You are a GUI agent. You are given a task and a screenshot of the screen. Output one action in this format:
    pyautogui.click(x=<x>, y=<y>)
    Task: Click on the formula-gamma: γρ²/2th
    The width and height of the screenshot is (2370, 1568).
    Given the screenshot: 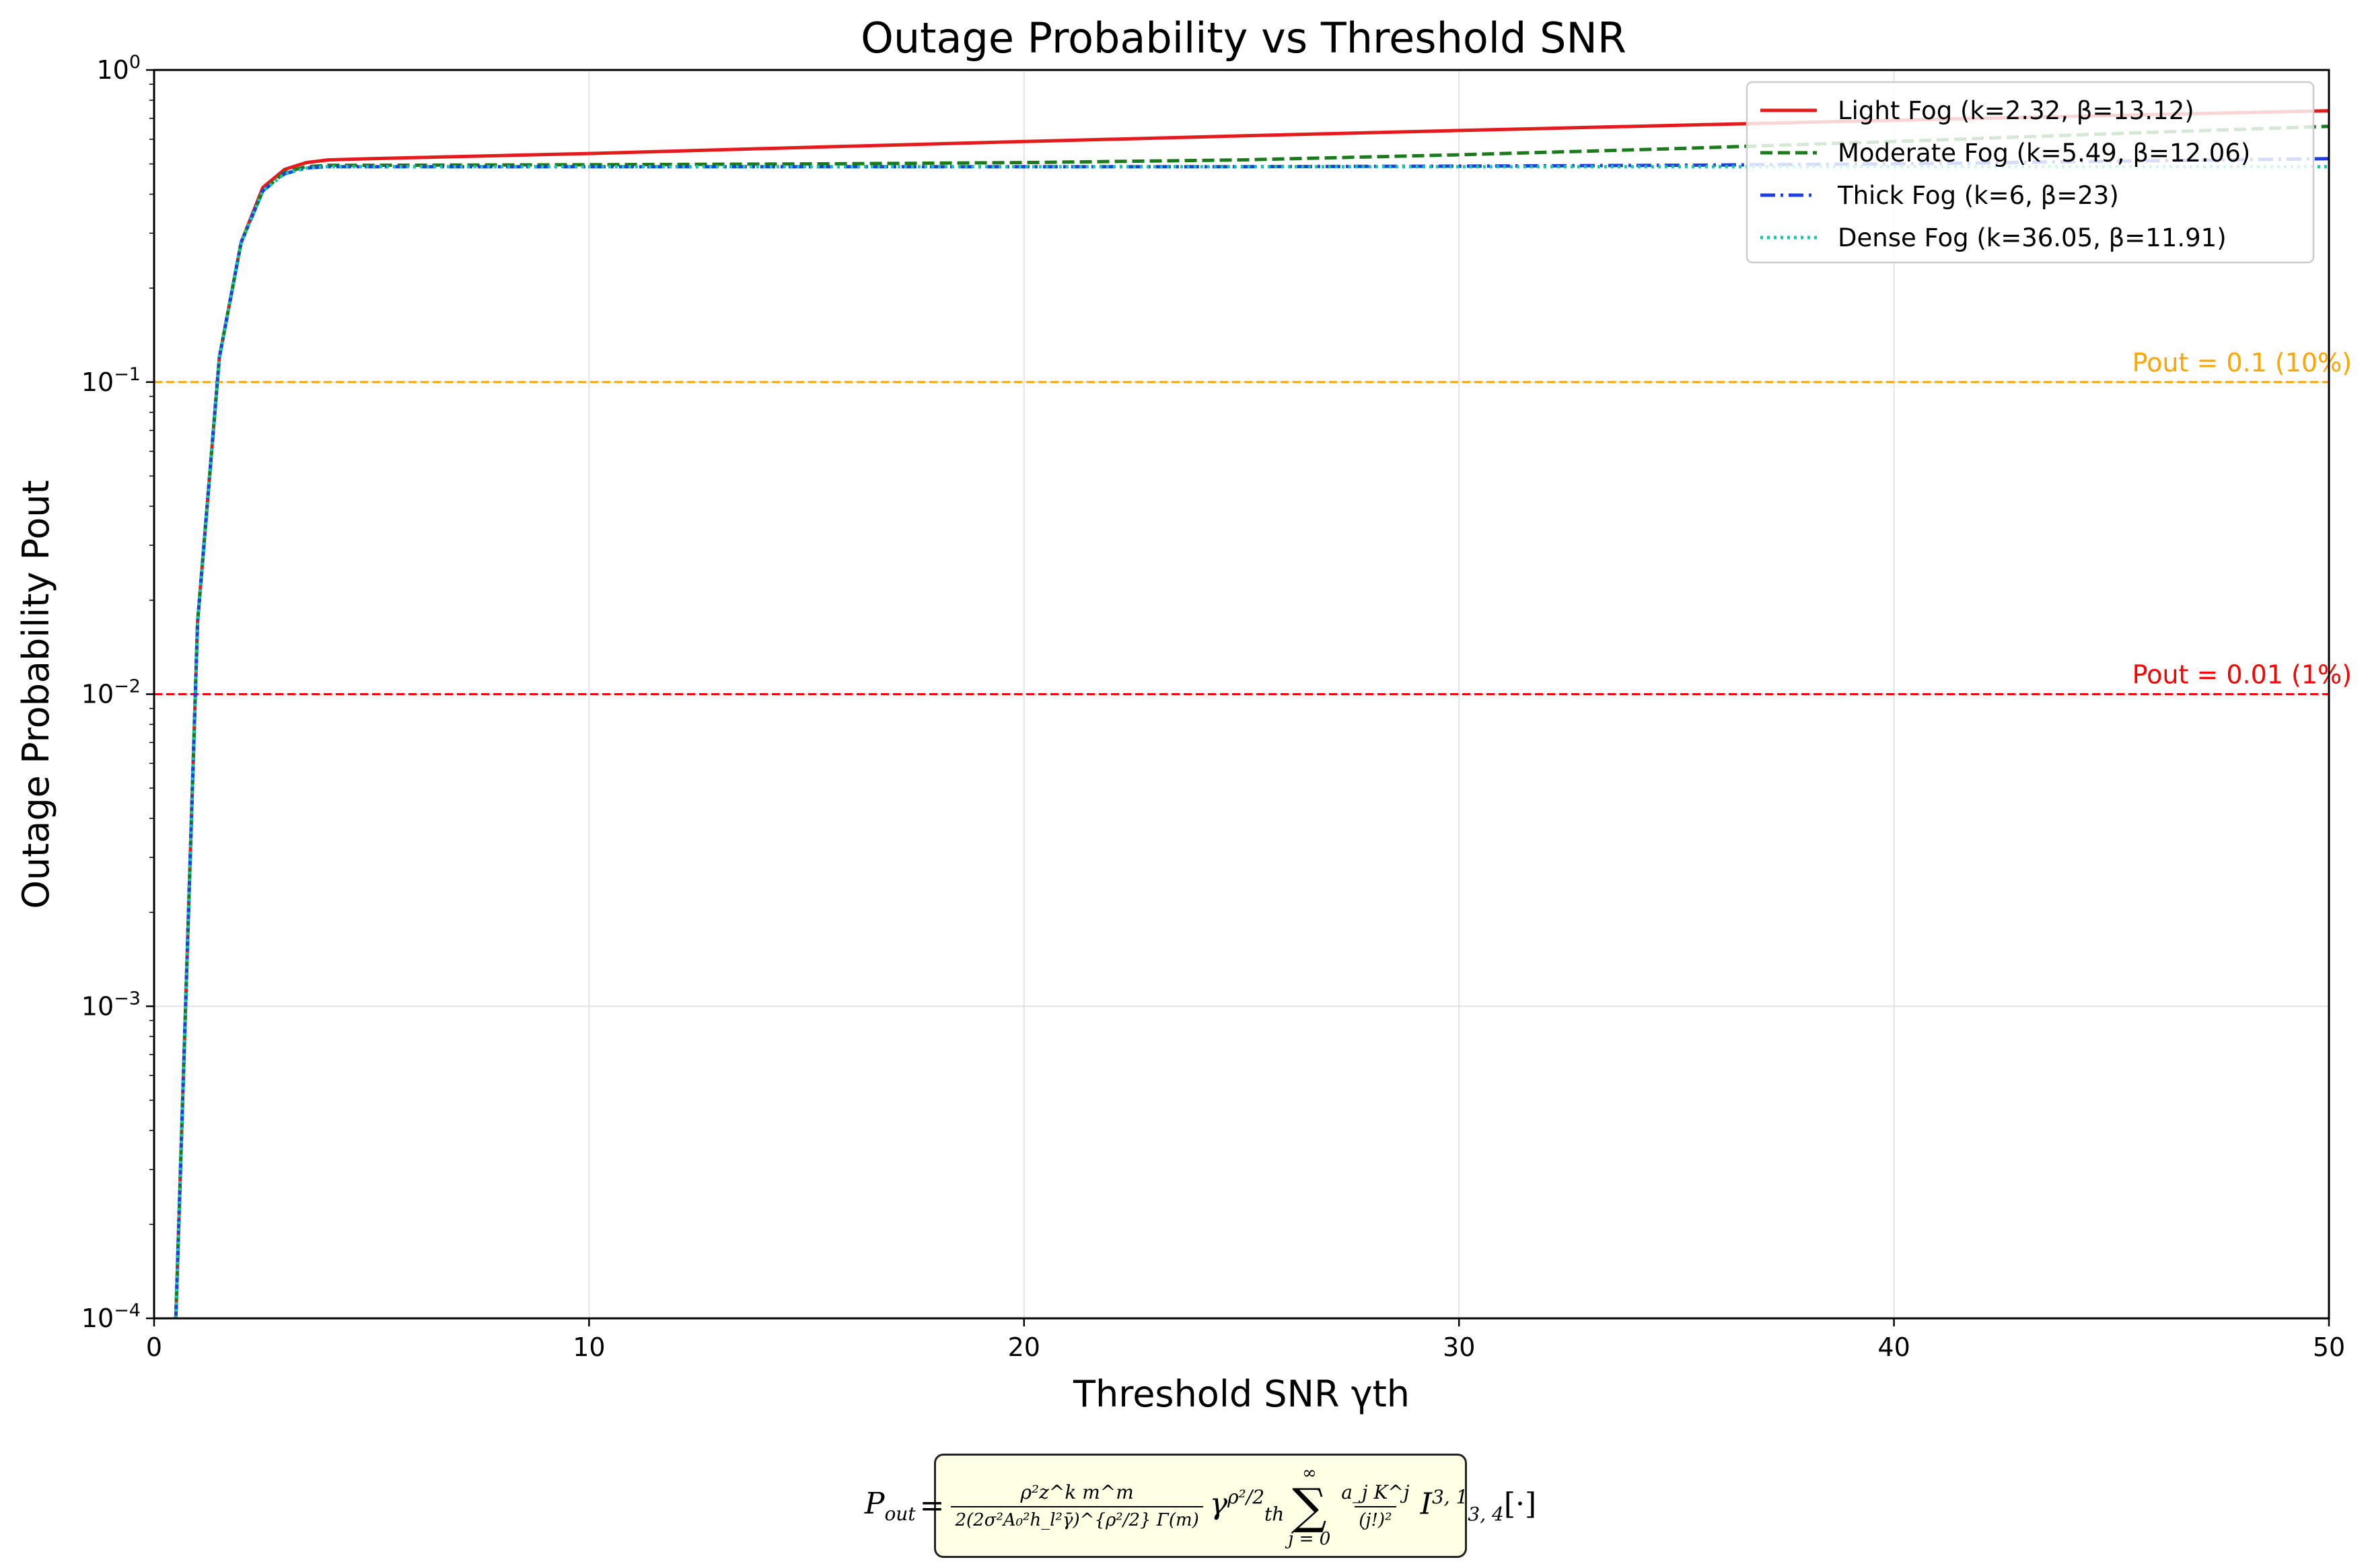 What is the action you would take?
    pyautogui.click(x=1247, y=1506)
    